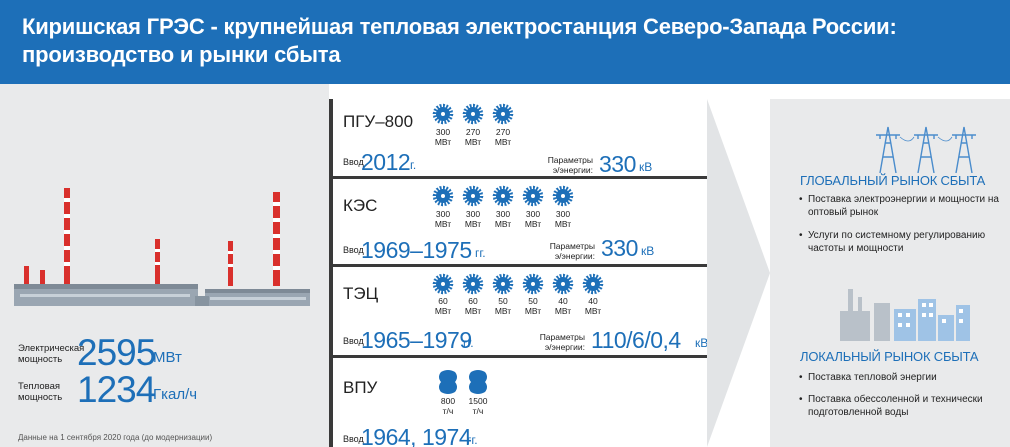 Image resolution: width=1010 pixels, height=447 pixels. Describe the element at coordinates (636, 340) in the screenshot. I see `voltage-value: 110/6/0,4` at that location.